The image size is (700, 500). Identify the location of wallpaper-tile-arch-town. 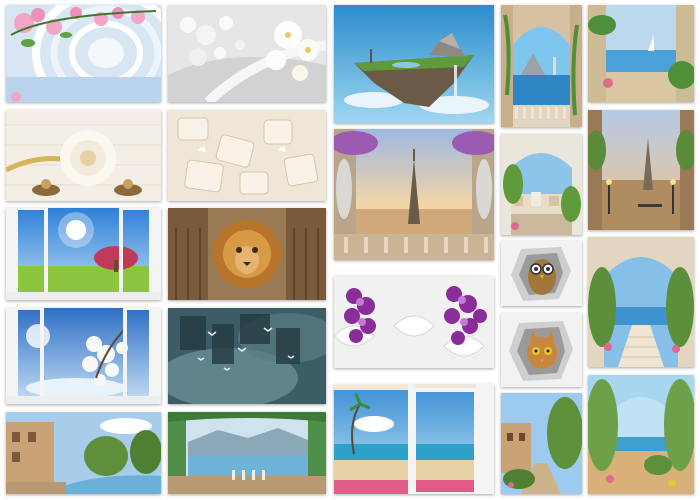
(541, 184).